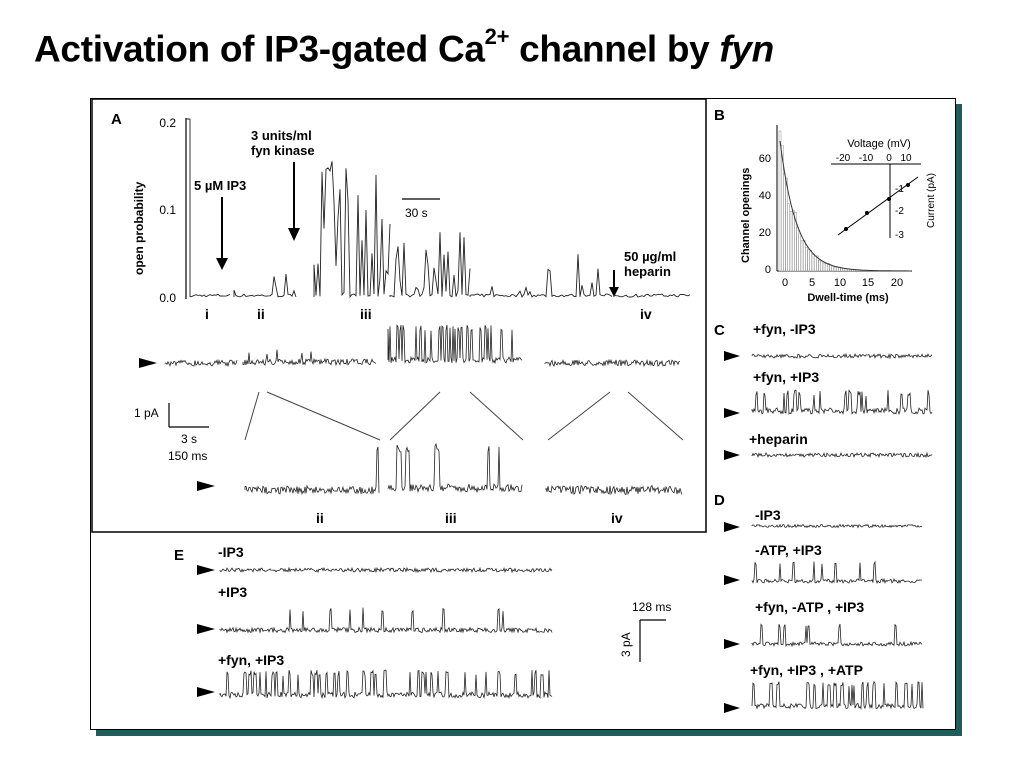 Image resolution: width=1024 pixels, height=768 pixels. I want to click on panel-b-ytick-60: 60, so click(765, 159).